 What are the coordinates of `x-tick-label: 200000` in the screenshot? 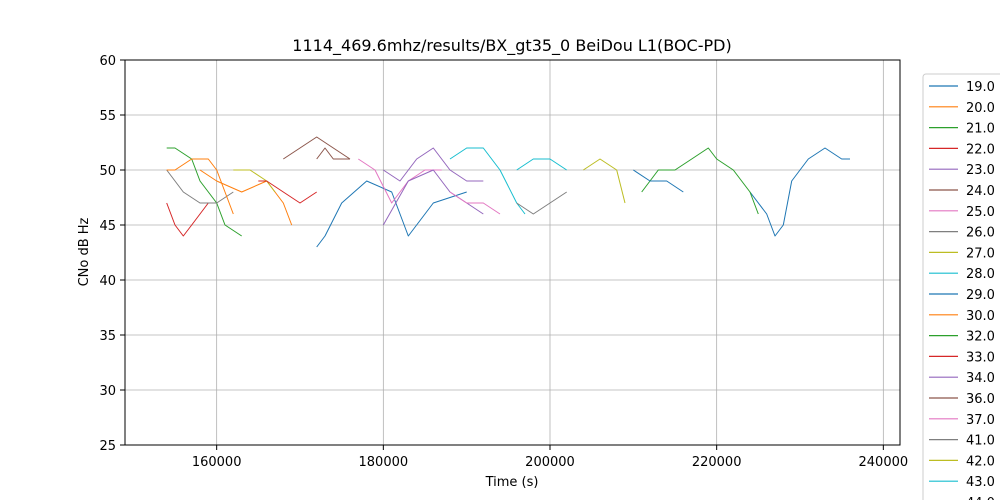 It's located at (550, 462).